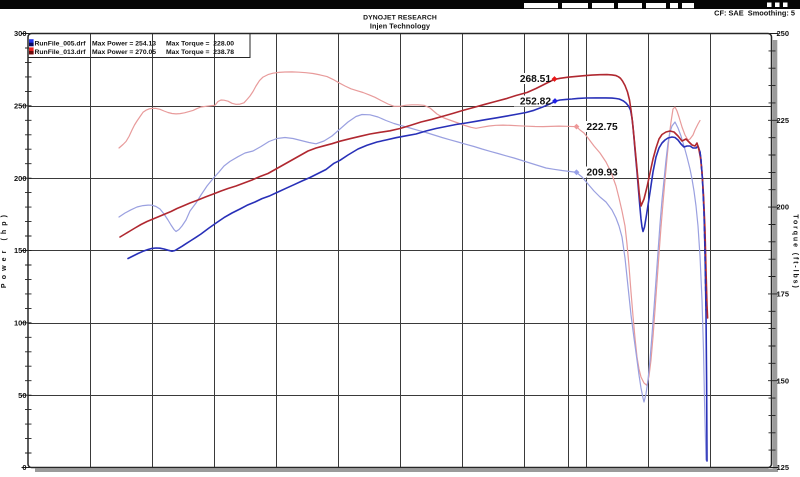 The height and width of the screenshot is (477, 800). What do you see at coordinates (602, 173) in the screenshot?
I see `svg-text: 209.93` at bounding box center [602, 173].